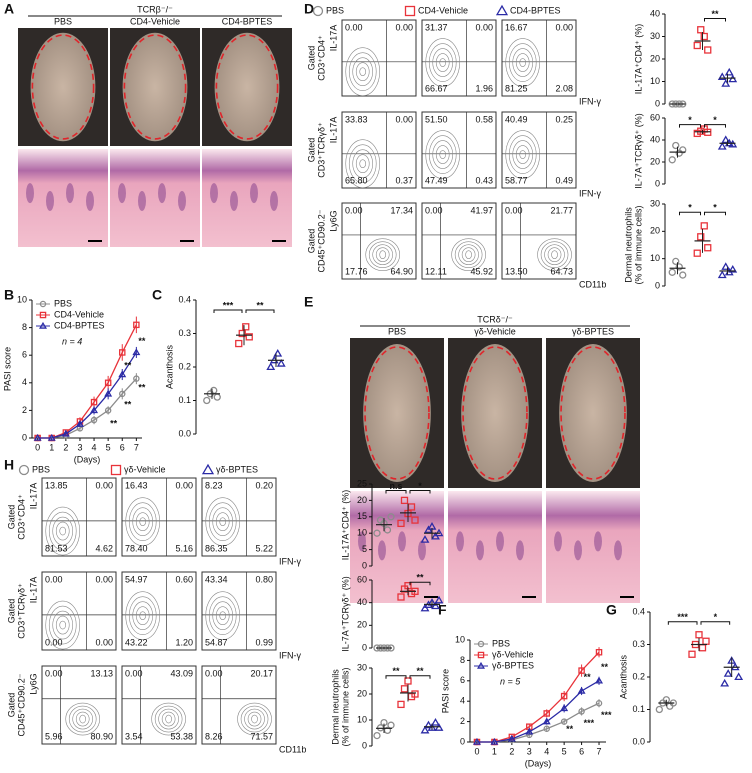 This screenshot has width=752, height=773. Describe the element at coordinates (593, 331) in the screenshot. I see `group-label: γδ-BPTES` at that location.